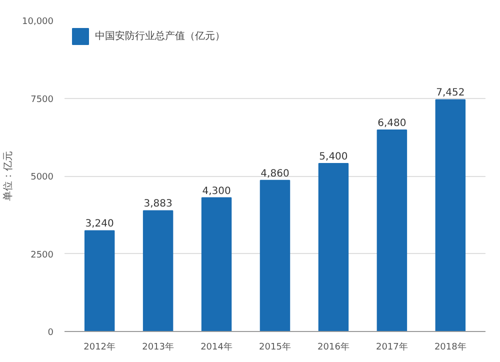 Image resolution: width=500 pixels, height=362 pixels. I want to click on x-tick-label: 2014年, so click(216, 347).